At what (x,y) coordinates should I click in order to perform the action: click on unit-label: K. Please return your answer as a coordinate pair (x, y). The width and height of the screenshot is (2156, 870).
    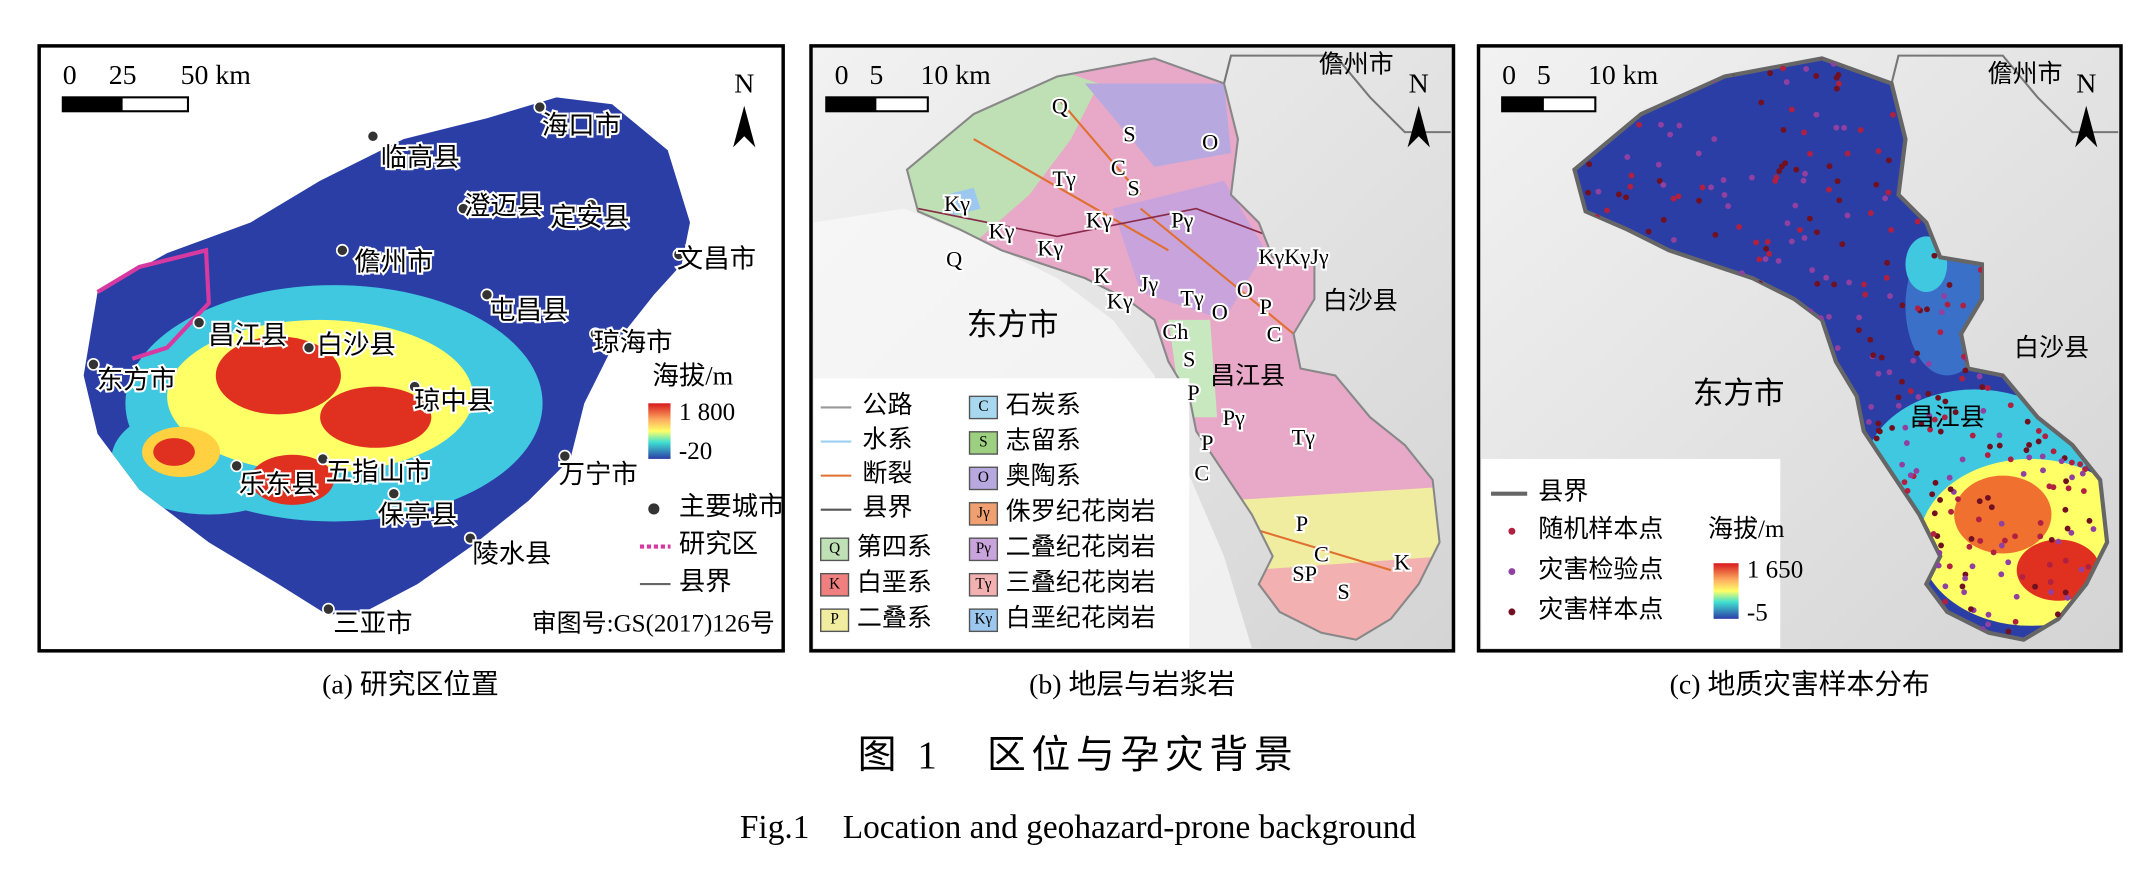
    Looking at the image, I should click on (1102, 275).